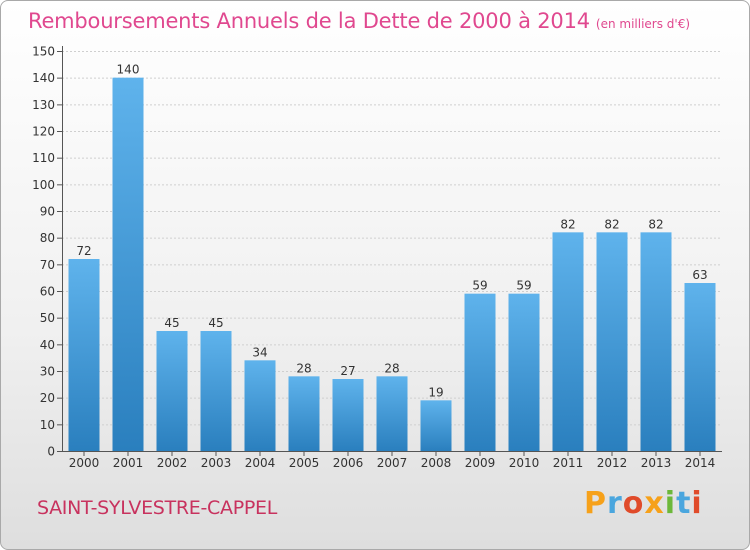 The width and height of the screenshot is (750, 550). Describe the element at coordinates (595, 503) in the screenshot. I see `logo-letter: P` at that location.